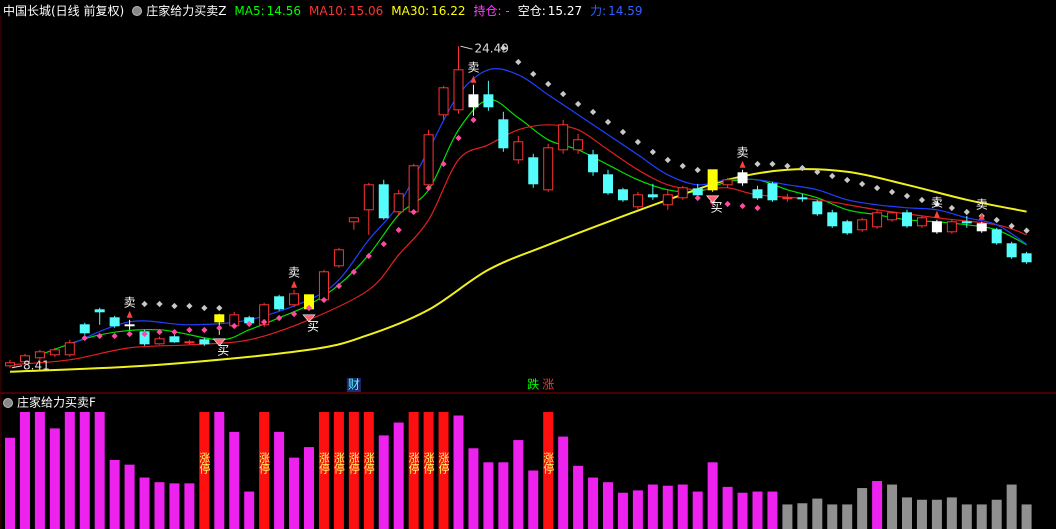 The height and width of the screenshot is (529, 1056). I want to click on readout-value: 15.06, so click(366, 10).